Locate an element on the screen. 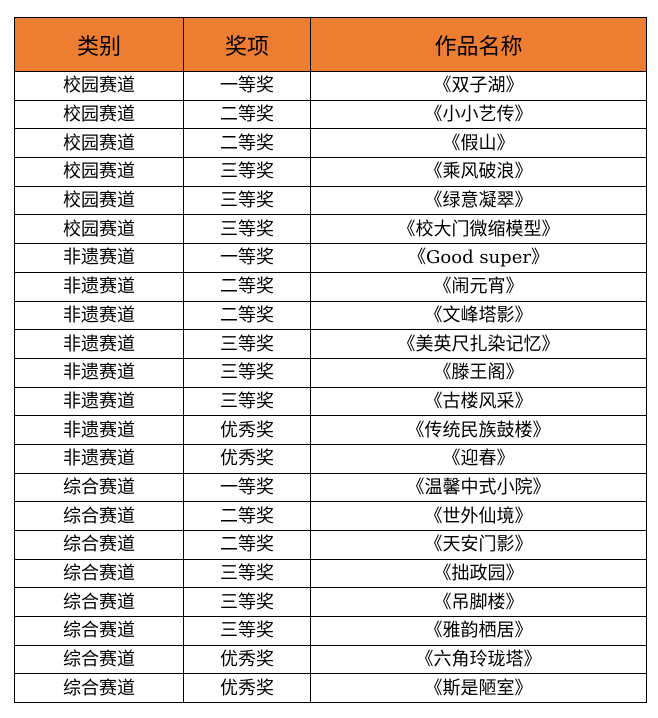  table-cell: 《Good super》 is located at coordinates (478, 258).